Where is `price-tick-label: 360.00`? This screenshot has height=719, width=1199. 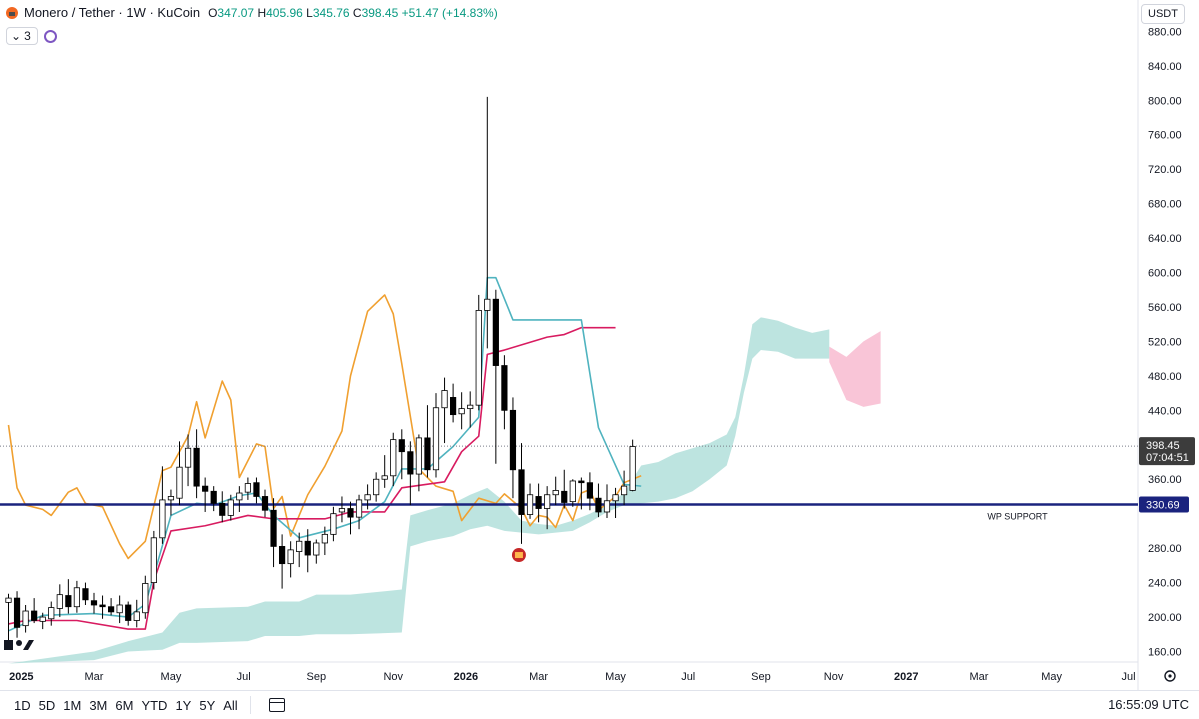 price-tick-label: 360.00 is located at coordinates (1165, 480).